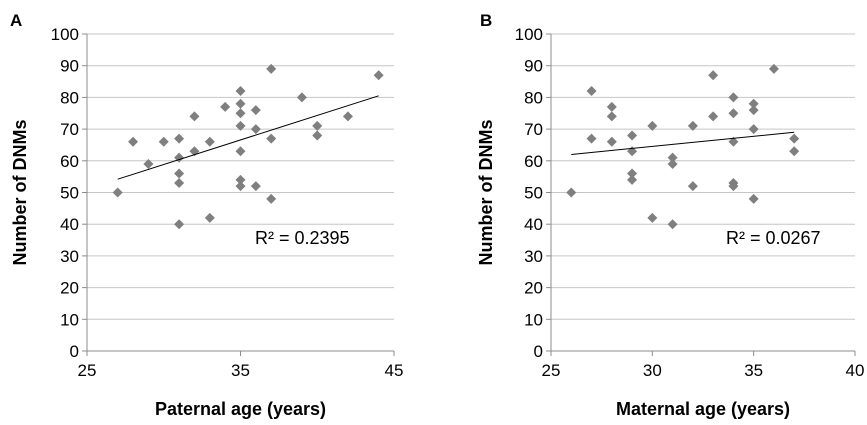 This screenshot has width=867, height=425. What do you see at coordinates (486, 20) in the screenshot?
I see `panel-label: B` at bounding box center [486, 20].